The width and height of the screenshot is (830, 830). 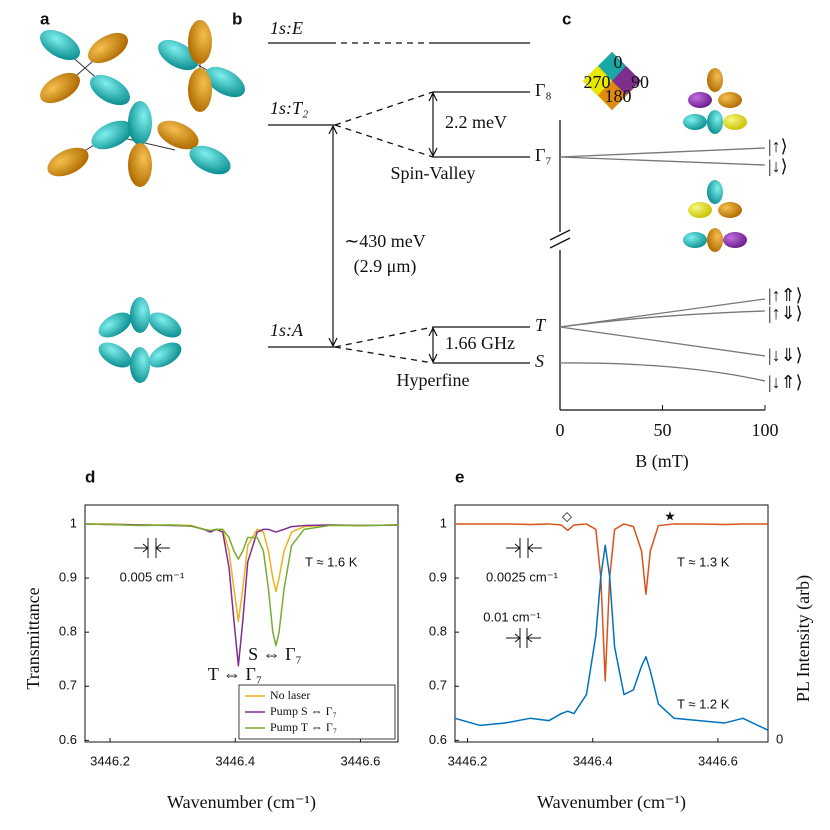 I want to click on legend-label: Pump T ⇔ Γ₇, so click(x=303, y=727).